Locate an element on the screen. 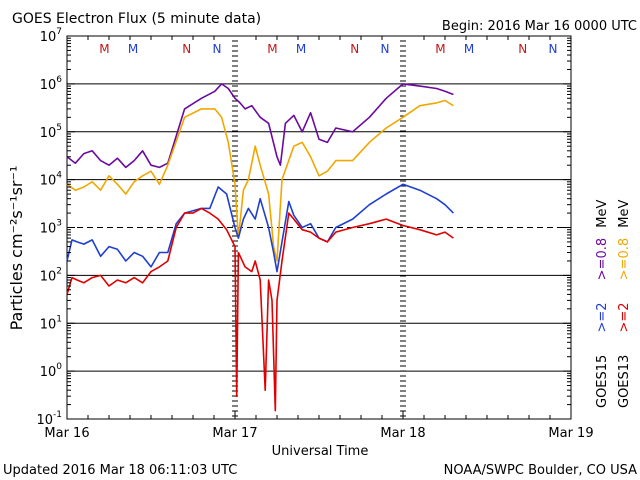 The width and height of the screenshot is (640, 480). x-tick-label: Mar 17 is located at coordinates (234, 433).